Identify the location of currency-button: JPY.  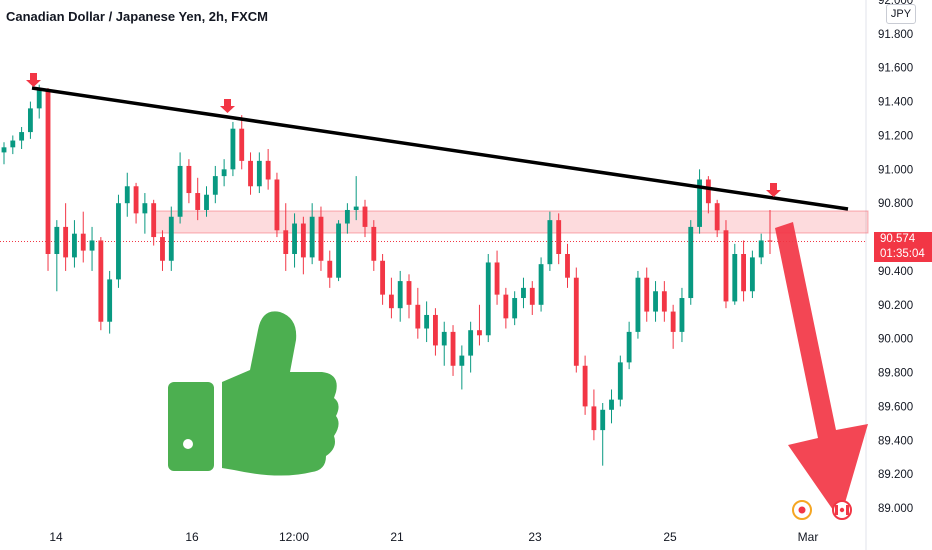
(901, 14).